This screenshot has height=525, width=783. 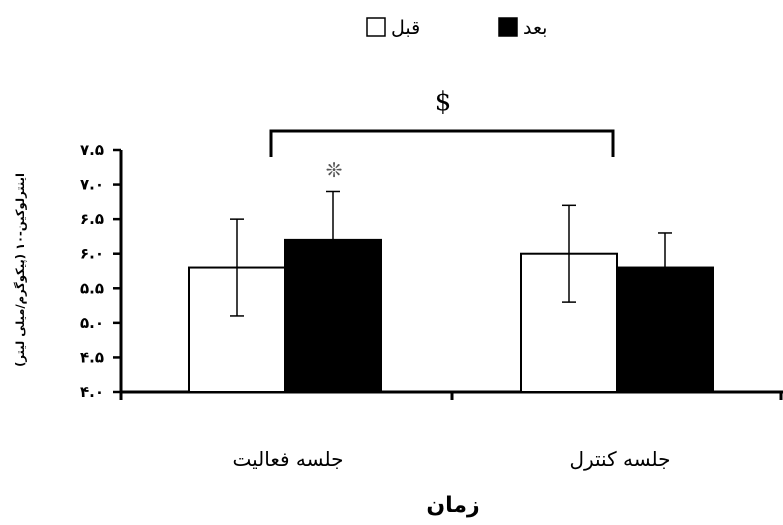 What do you see at coordinates (92, 357) in the screenshot?
I see `y-tick-label: ۴.۵` at bounding box center [92, 357].